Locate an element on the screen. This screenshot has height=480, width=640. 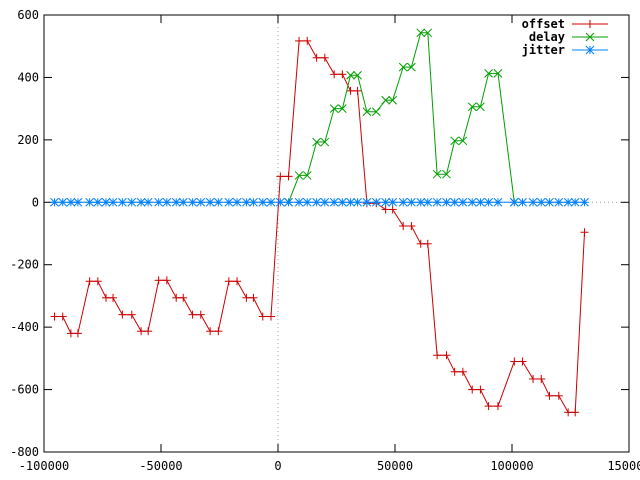
x-tick-label: 100000 is located at coordinates (511, 466).